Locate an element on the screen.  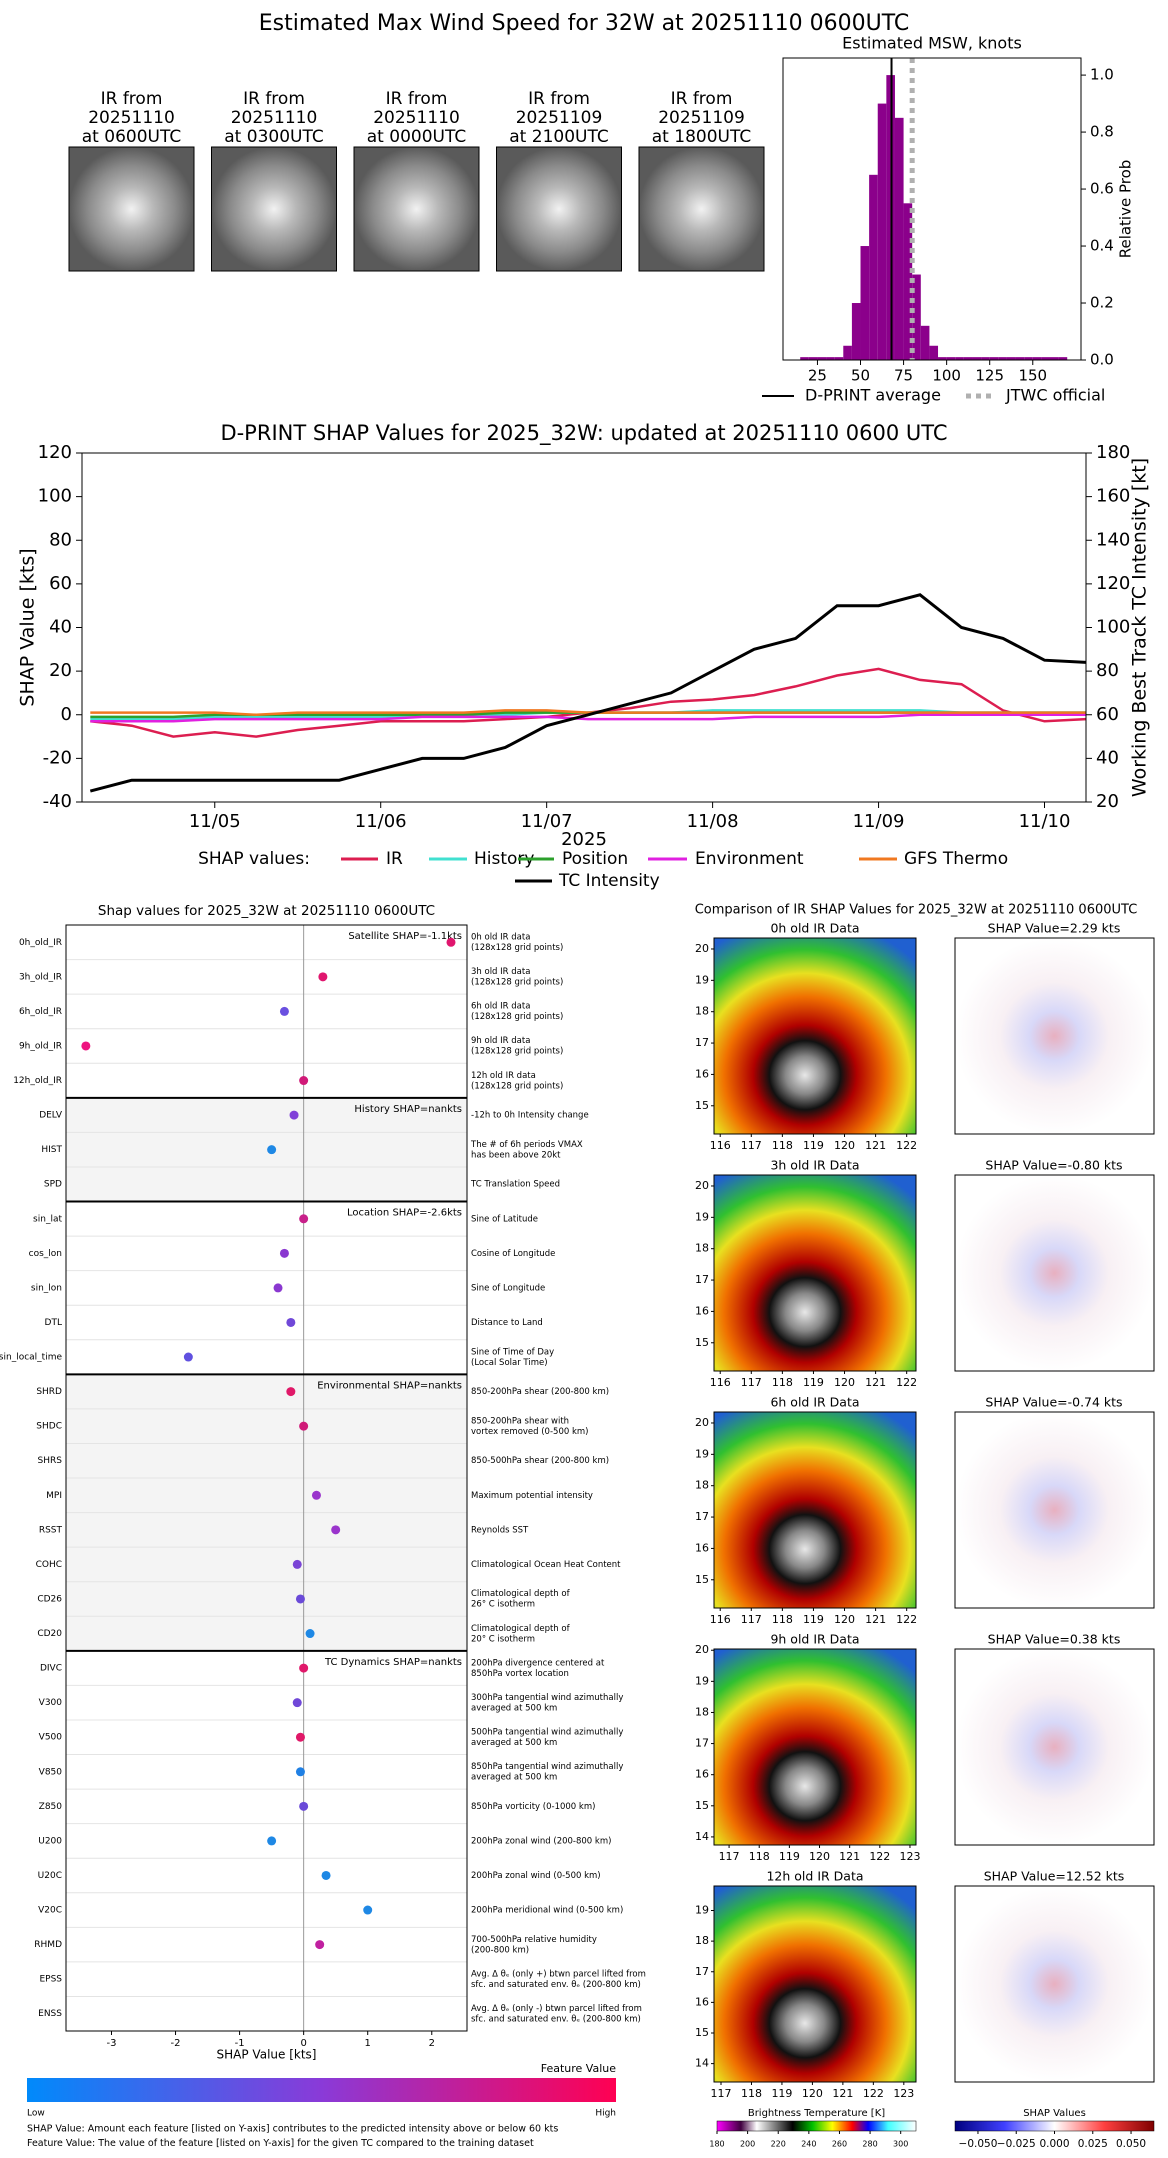
feature-description: sfc. and saturated env. θₑ (200-800 km) is located at coordinates (556, 1985).